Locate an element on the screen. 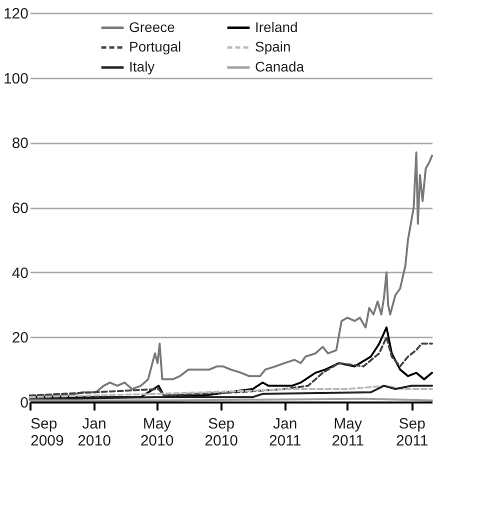 The image size is (489, 527). legend-label: Spain is located at coordinates (273, 46).